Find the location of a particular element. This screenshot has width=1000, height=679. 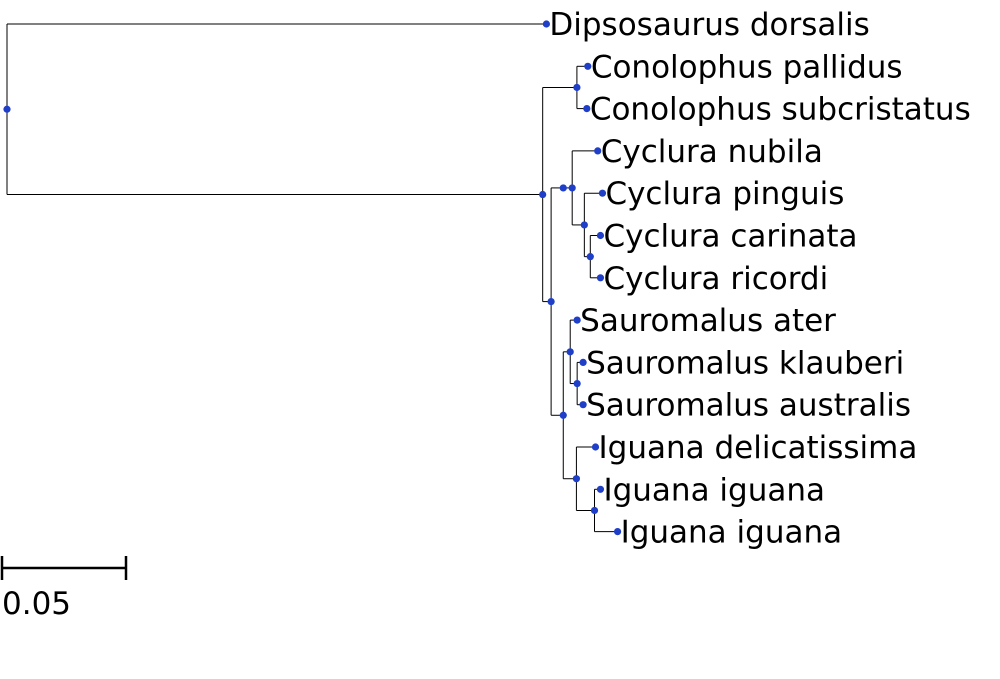

leaf-label: Sauromalus klauberi is located at coordinates (745, 363).